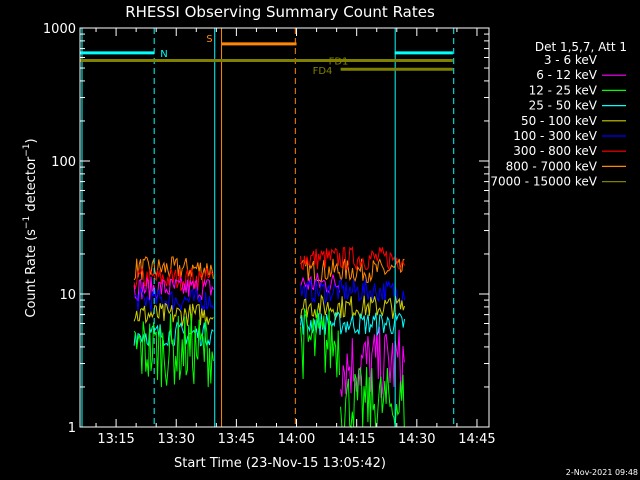 This screenshot has height=480, width=640. What do you see at coordinates (356, 439) in the screenshot?
I see `x-tick-label: 14:15` at bounding box center [356, 439].